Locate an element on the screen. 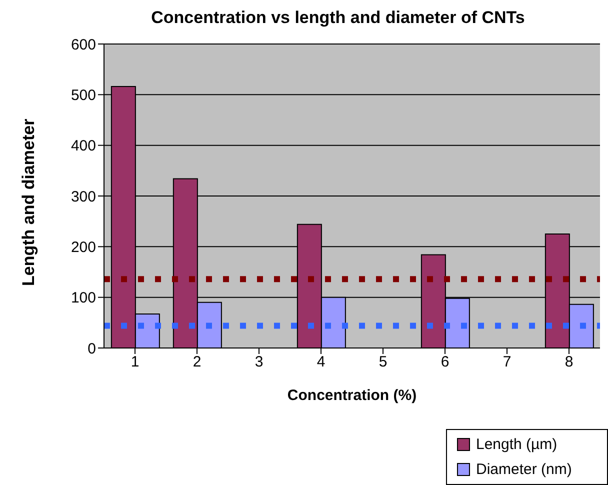 This screenshot has height=485, width=608. y-tick-label: 200 is located at coordinates (83, 247).